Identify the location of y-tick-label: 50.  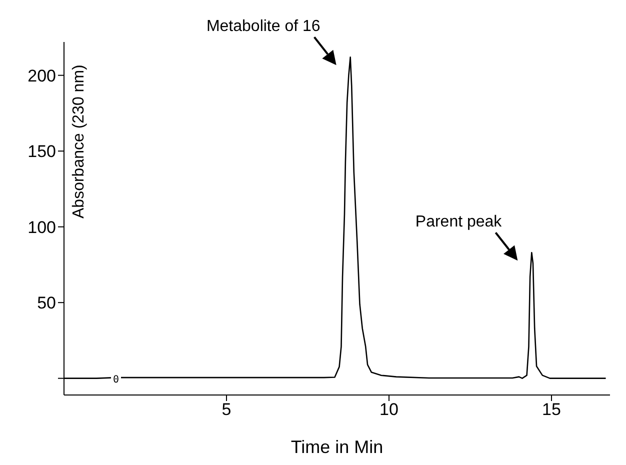
(46, 303).